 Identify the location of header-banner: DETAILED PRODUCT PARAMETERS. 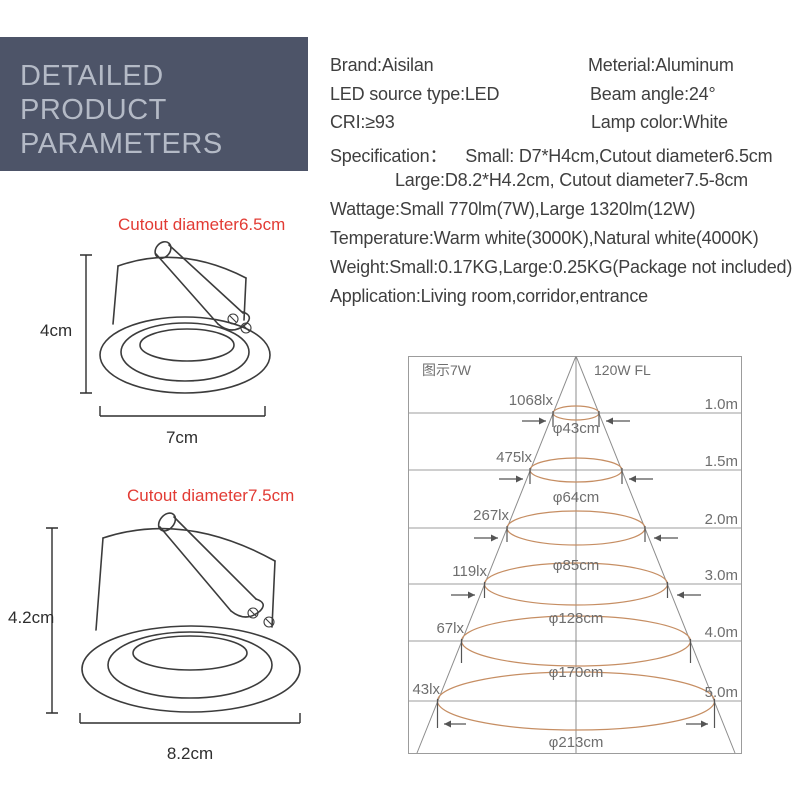
(154, 104).